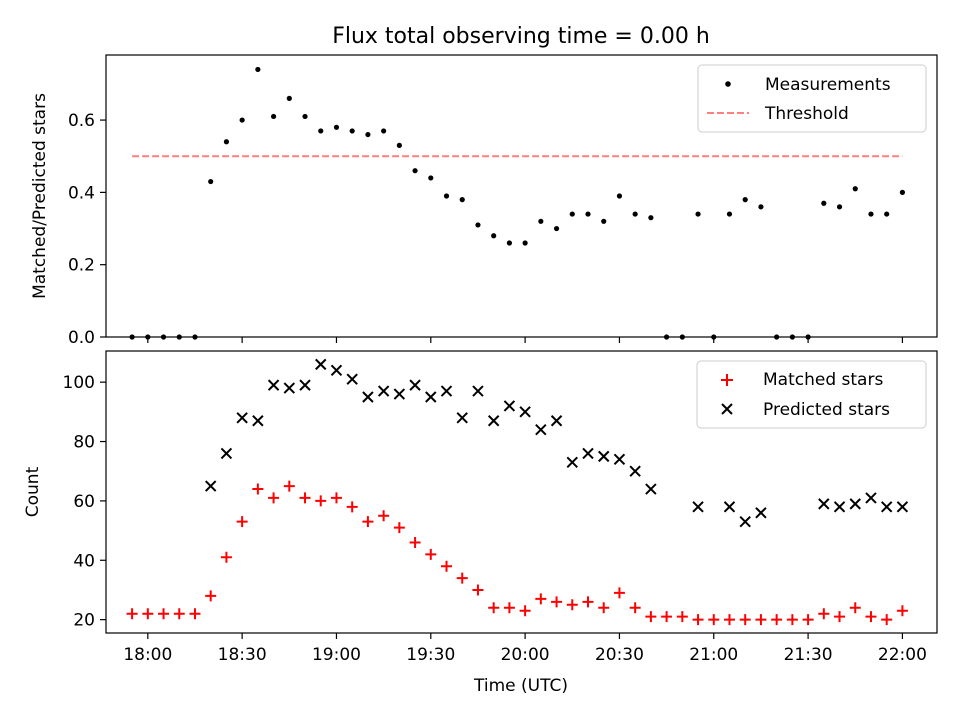  I want to click on x-tick-label-5: 20:30, so click(619, 655).